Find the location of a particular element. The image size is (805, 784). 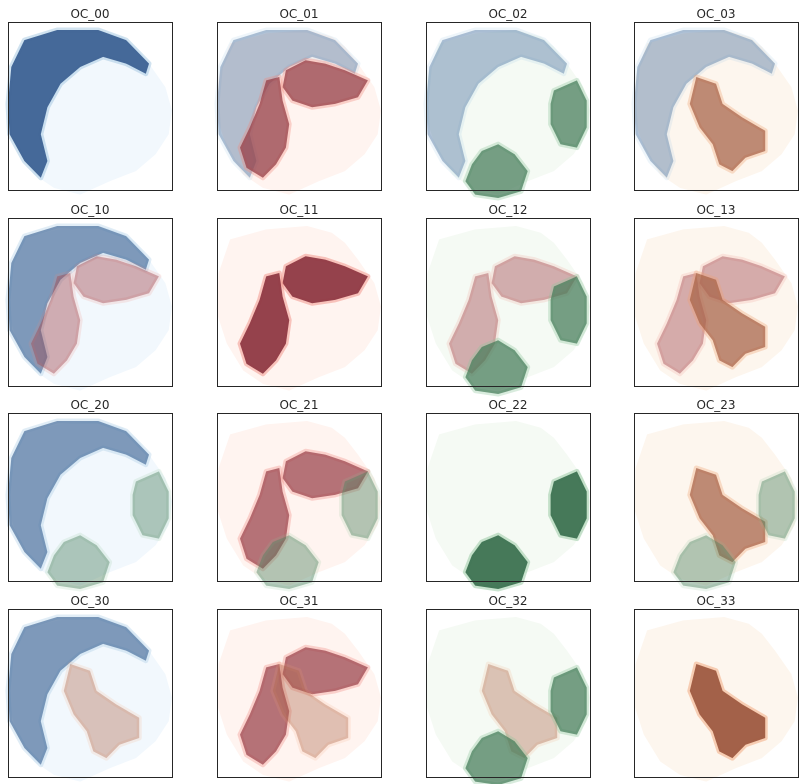

panel-oc_33: OC_33 is located at coordinates (716, 688).